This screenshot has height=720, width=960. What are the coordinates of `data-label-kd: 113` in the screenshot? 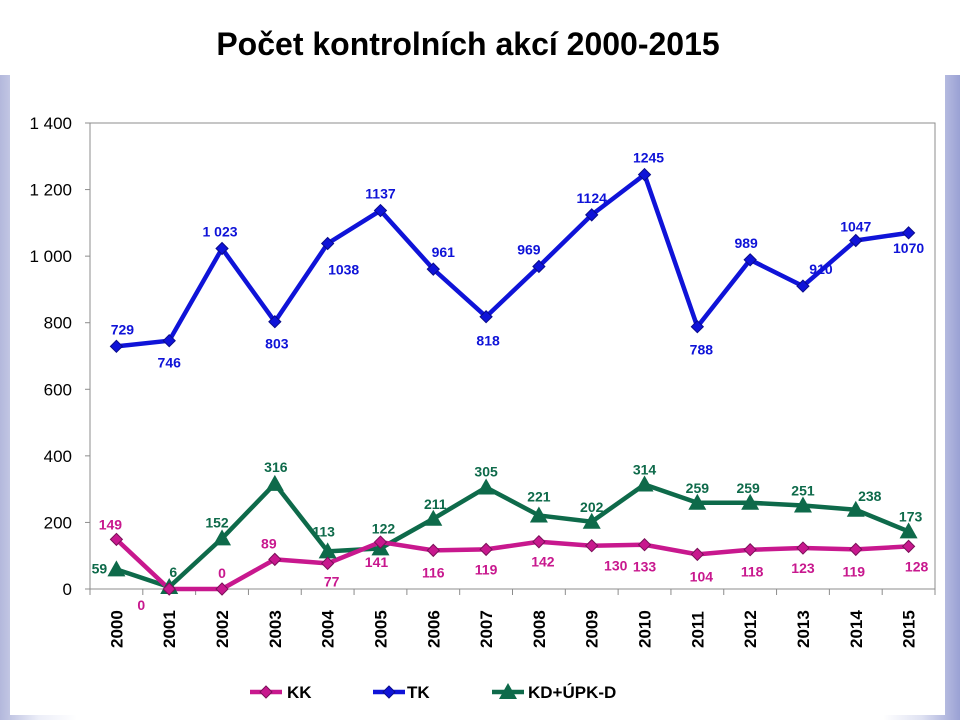 It's located at (323, 531).